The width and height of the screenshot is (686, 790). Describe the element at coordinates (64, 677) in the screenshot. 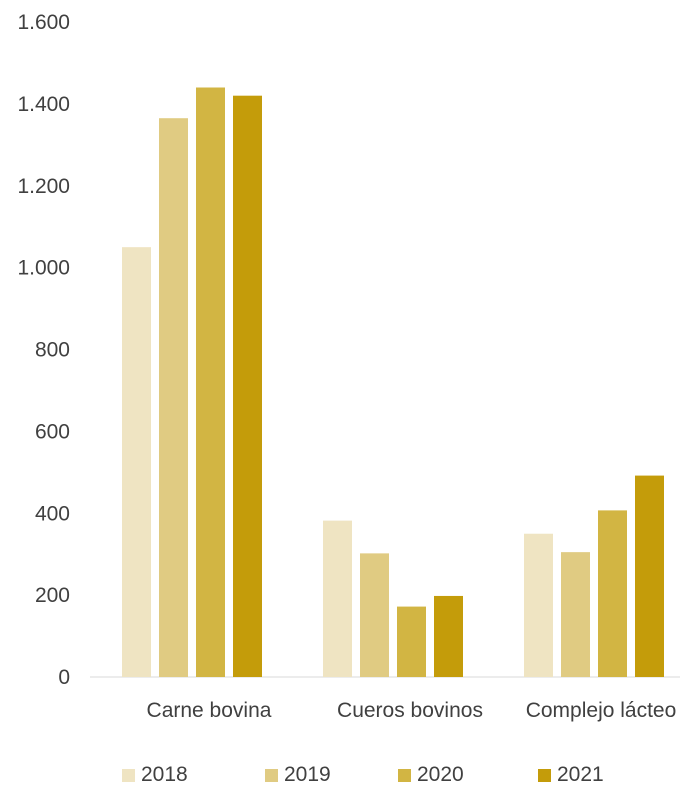

I see `y-tick-label: 0` at that location.